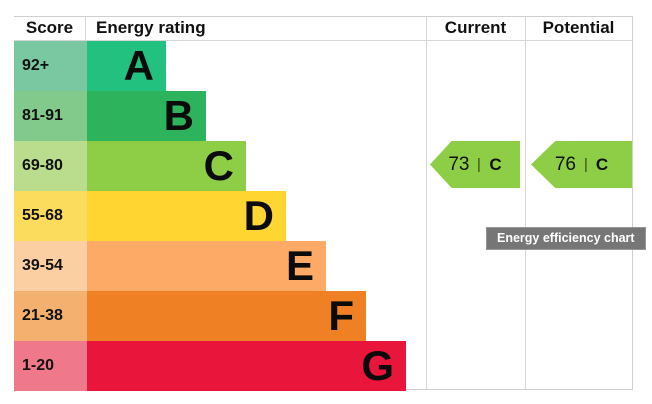  I want to click on rating-bar-f: F, so click(226, 316).